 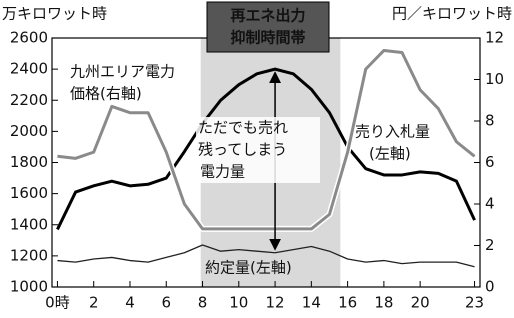 What do you see at coordinates (54, 14) in the screenshot?
I see `y-axis-label: 万キロワット時` at bounding box center [54, 14].